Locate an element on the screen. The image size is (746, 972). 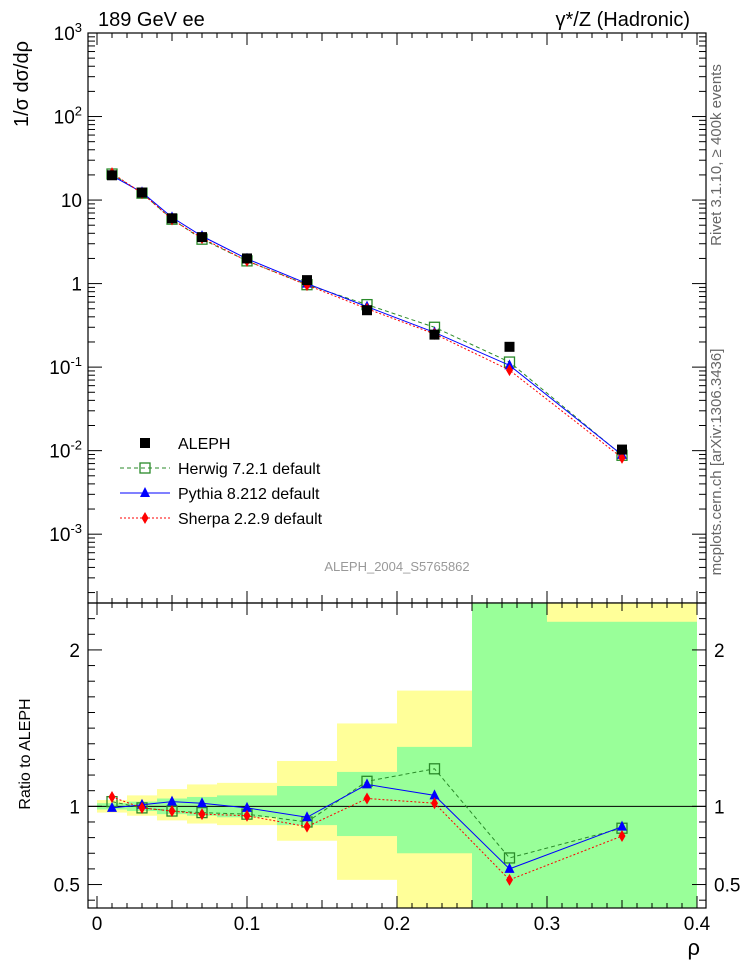
ratio-y-tick-label-right: 2 is located at coordinates (719, 651).